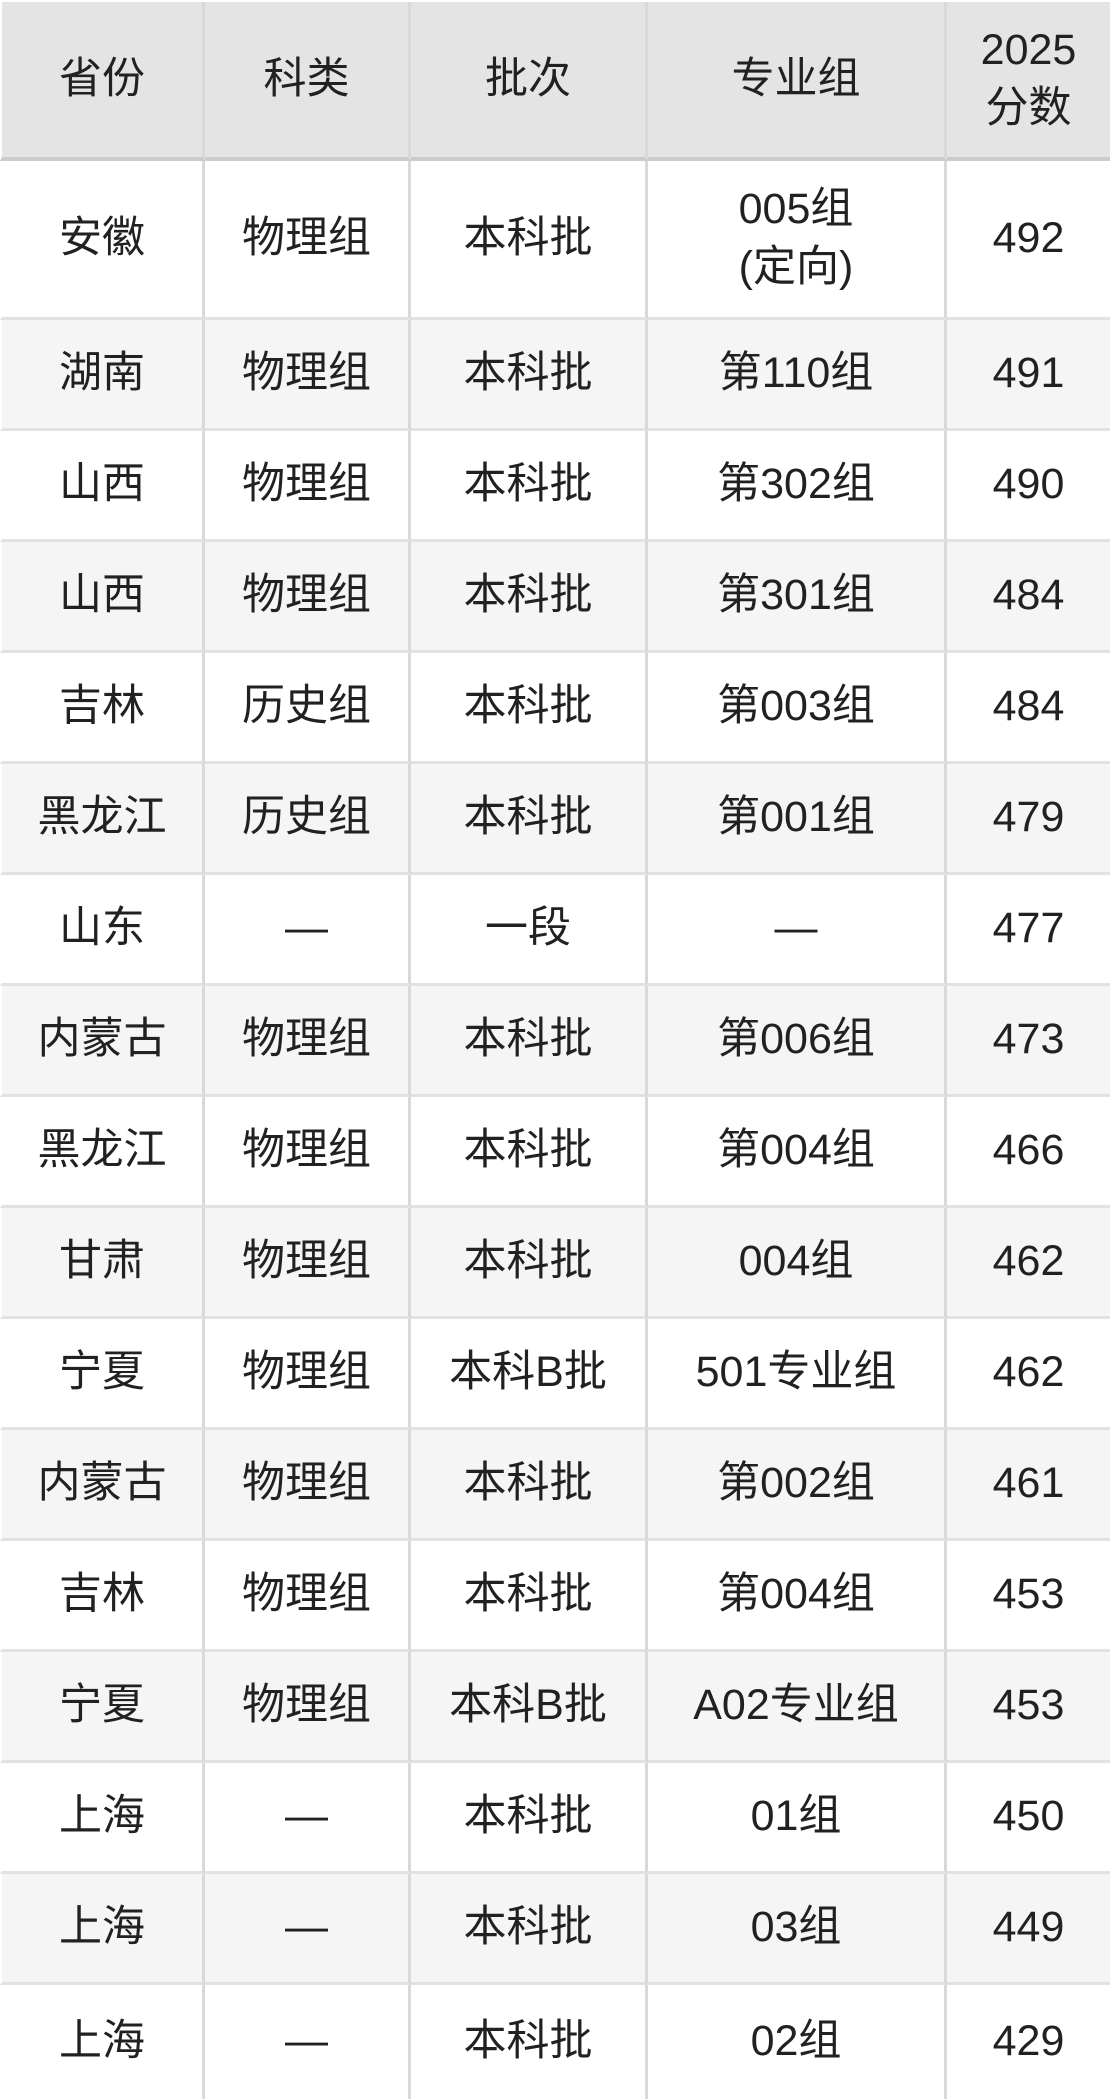  What do you see at coordinates (529, 81) in the screenshot?
I see `header-cell-batch: 批次` at bounding box center [529, 81].